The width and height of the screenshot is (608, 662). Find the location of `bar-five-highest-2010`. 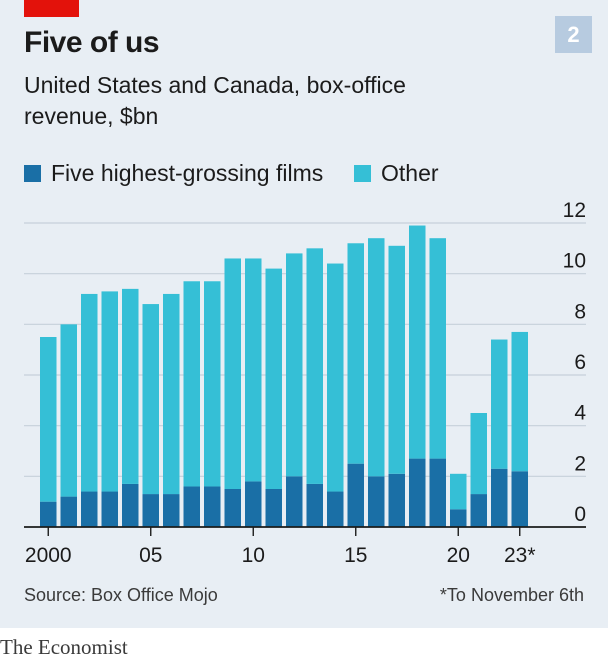

bar-five-highest-2010 is located at coordinates (253, 504).